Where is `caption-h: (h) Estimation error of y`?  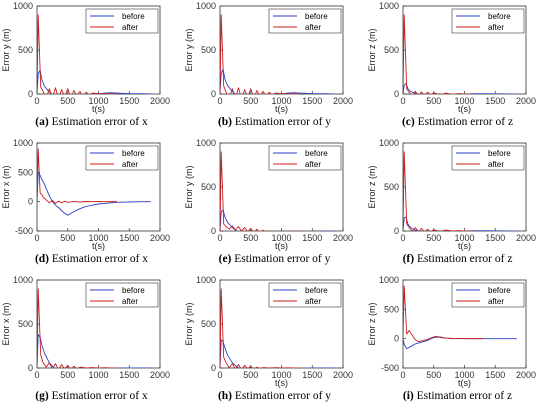 caption-h: (h) Estimation error of y is located at coordinates (274, 396).